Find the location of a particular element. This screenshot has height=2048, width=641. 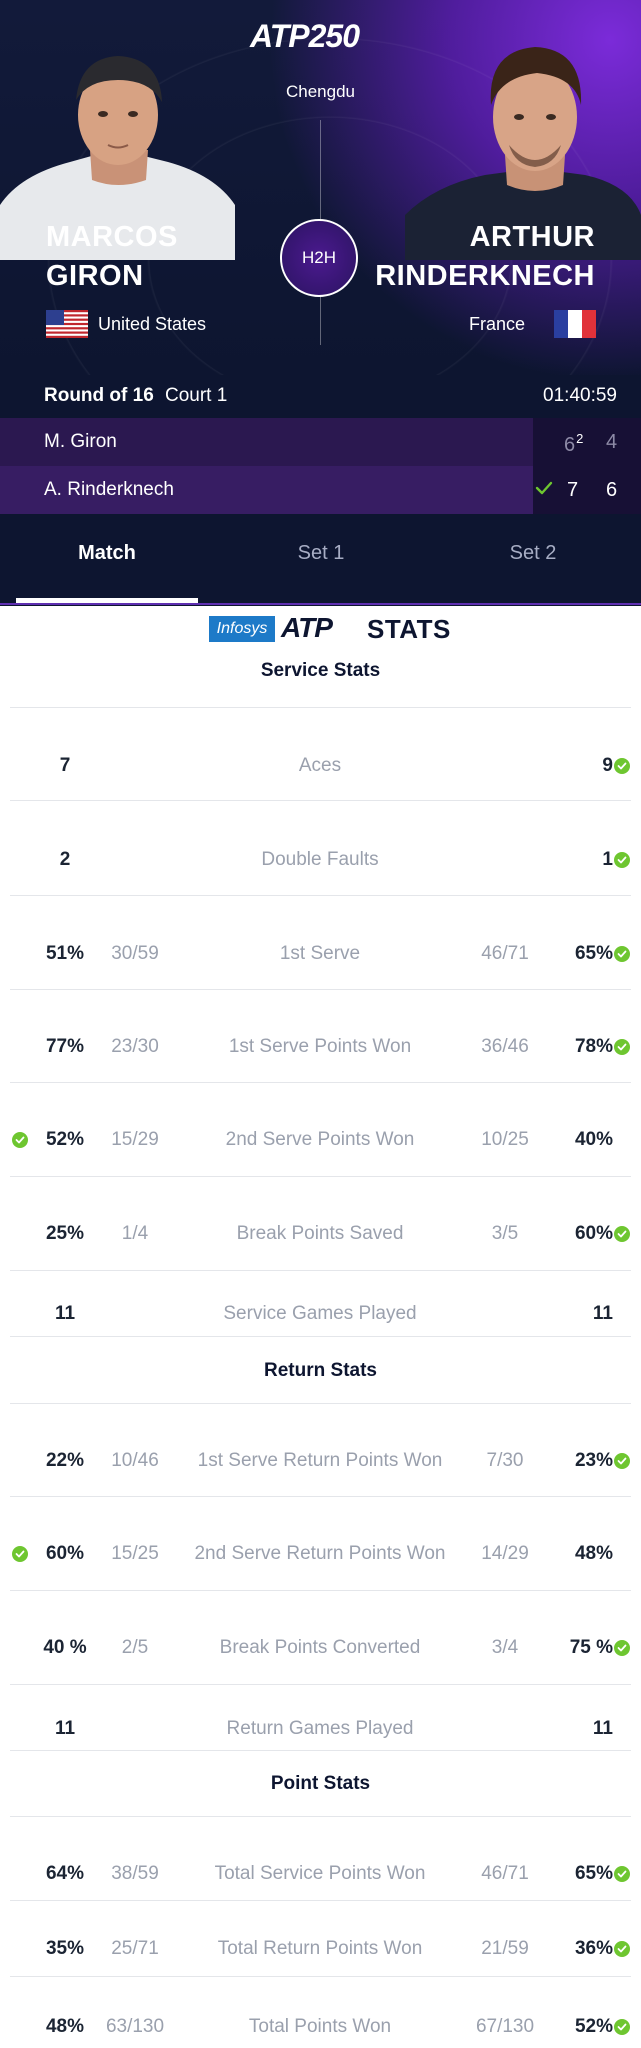

stat-right-value: 36% is located at coordinates (593, 1948).